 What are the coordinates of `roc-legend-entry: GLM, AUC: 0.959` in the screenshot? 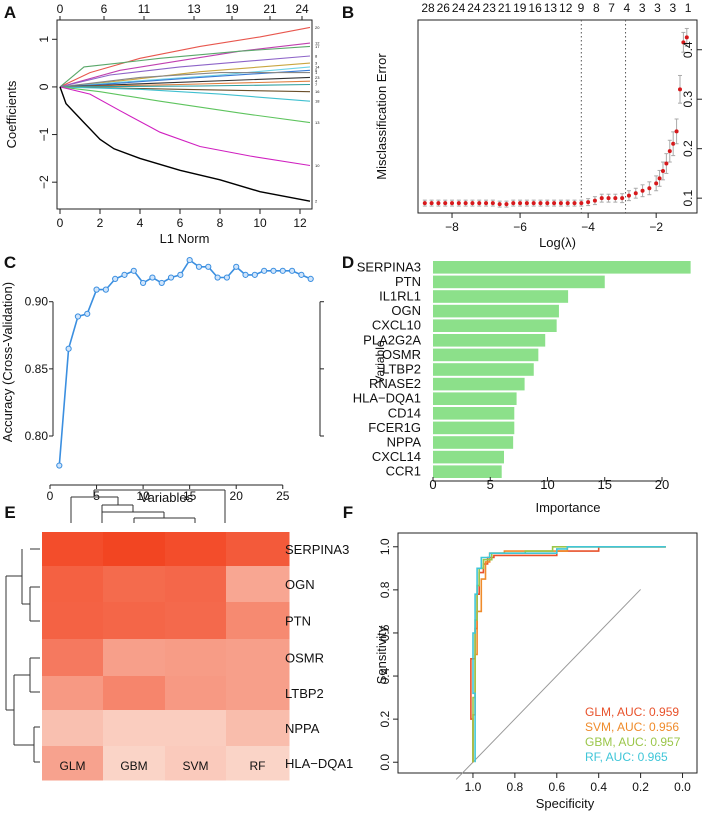 It's located at (632, 712).